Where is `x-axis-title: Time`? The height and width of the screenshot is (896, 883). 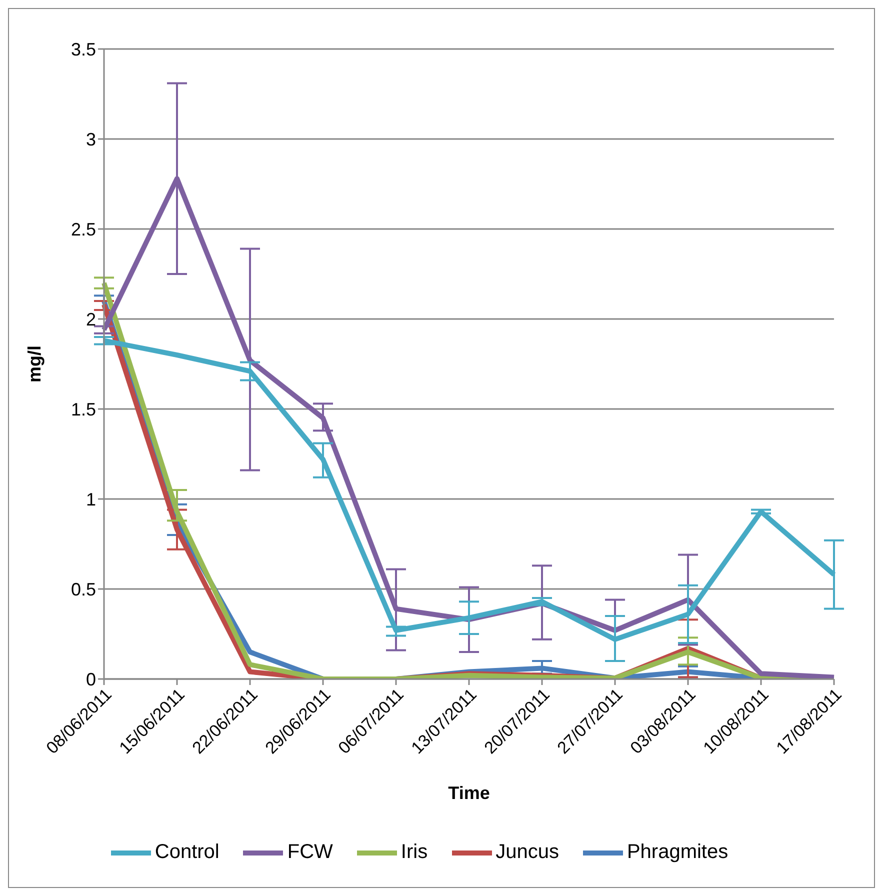 x-axis-title: Time is located at coordinates (469, 793).